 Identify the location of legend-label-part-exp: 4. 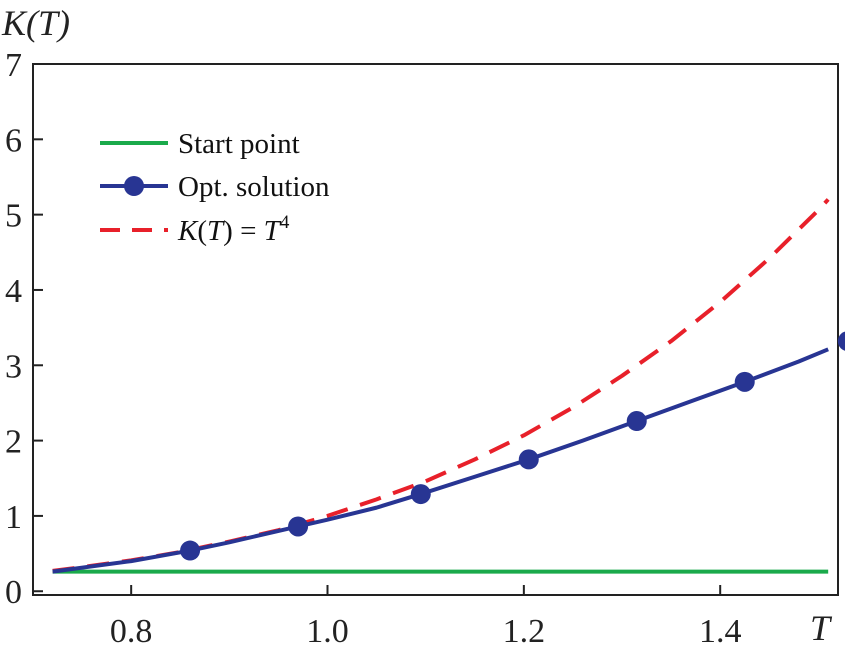
(285, 222).